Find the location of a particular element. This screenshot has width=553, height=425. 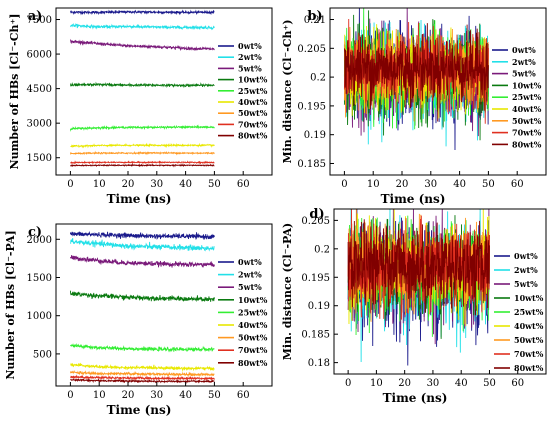

y-tick-label: 0.2 is located at coordinates (318, 78).